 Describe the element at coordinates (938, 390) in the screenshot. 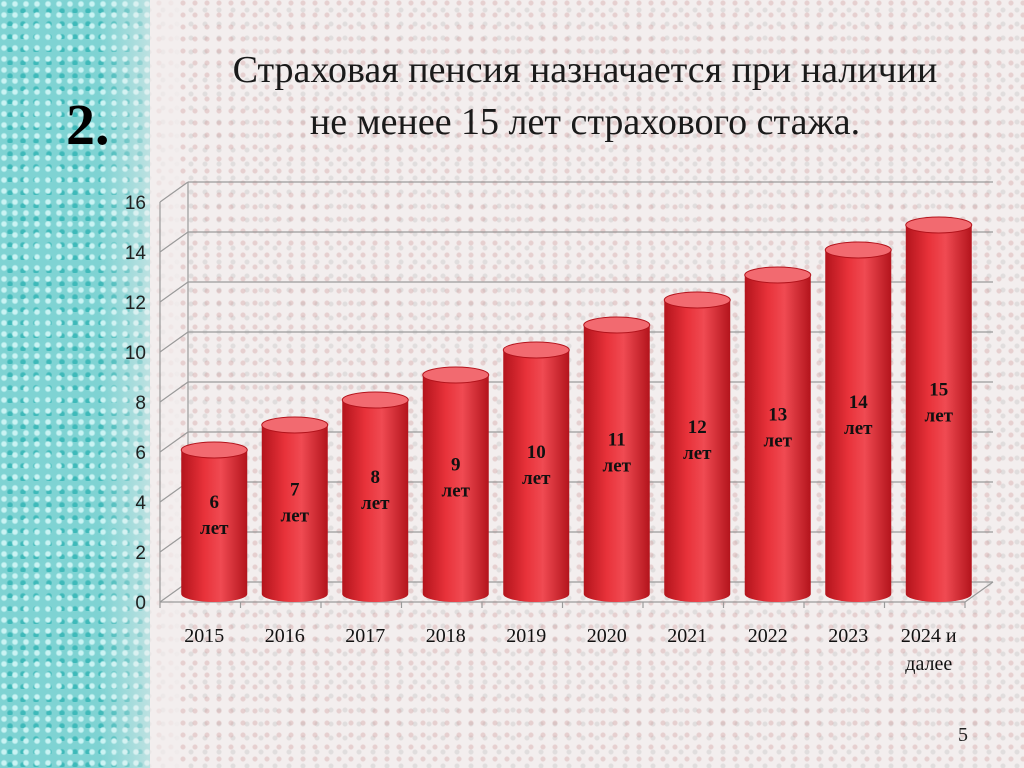

I see `data-label: 15` at that location.